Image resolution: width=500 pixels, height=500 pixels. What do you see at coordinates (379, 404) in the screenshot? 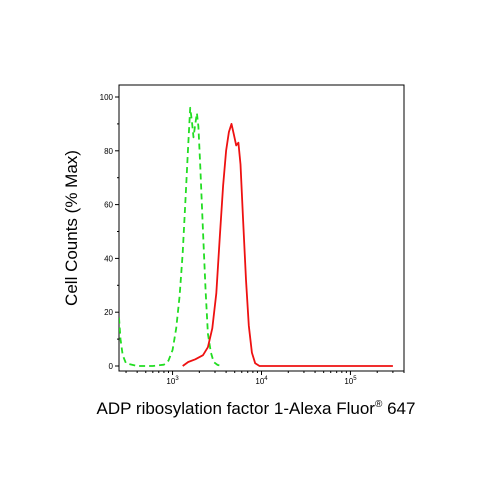
I see `x-axis-title-superscript: ®` at bounding box center [379, 404].